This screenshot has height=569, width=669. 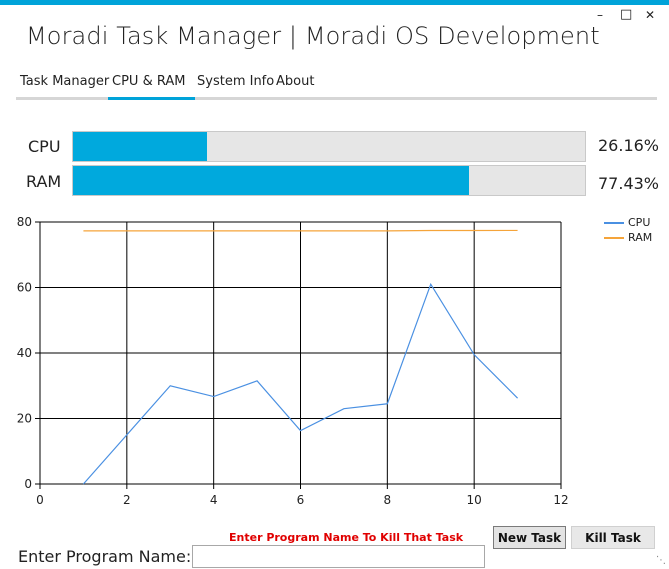 I want to click on legend-ram-swatch, so click(x=614, y=237).